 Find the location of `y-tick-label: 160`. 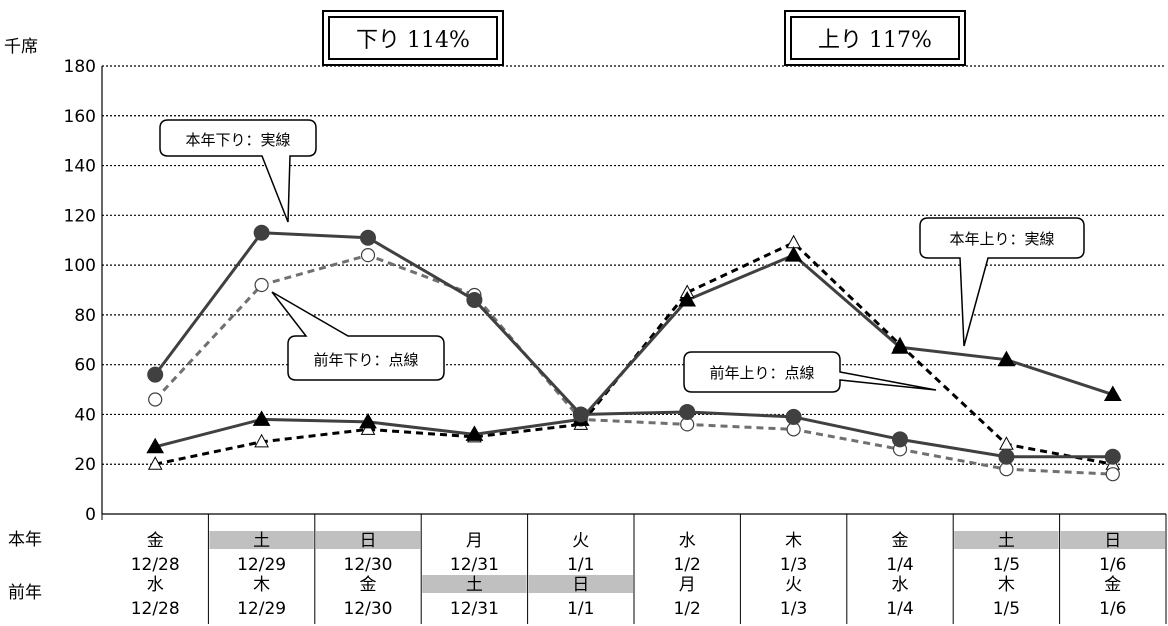

y-tick-label: 160 is located at coordinates (80, 117).